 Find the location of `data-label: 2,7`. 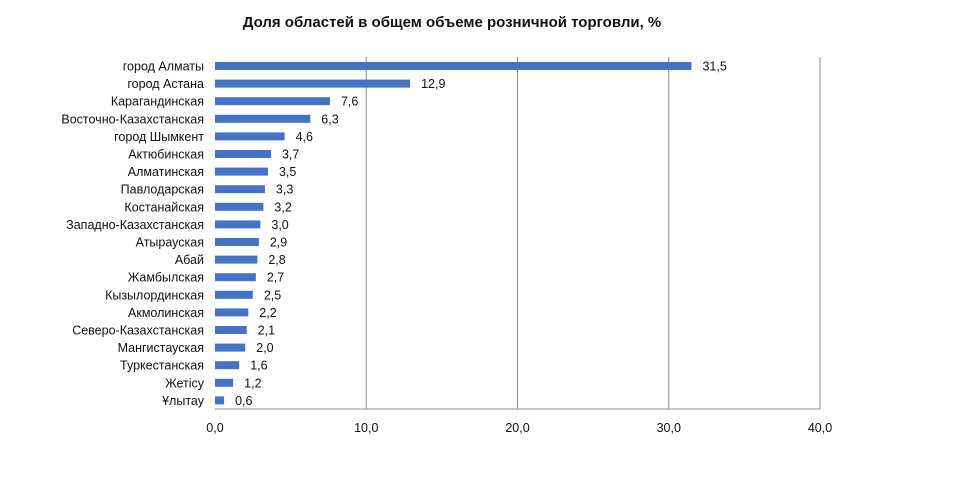

data-label: 2,7 is located at coordinates (275, 278).